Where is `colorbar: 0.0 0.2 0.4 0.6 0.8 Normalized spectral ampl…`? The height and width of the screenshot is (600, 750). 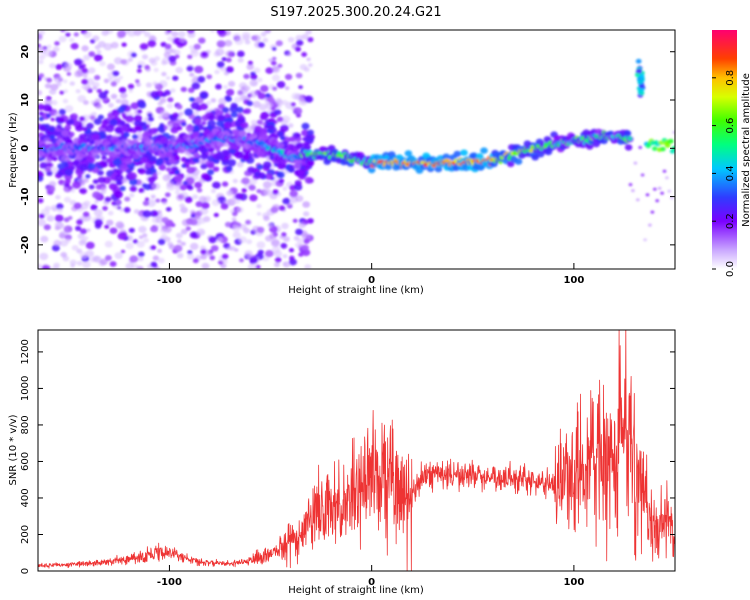 colorbar: 0.0 0.2 0.4 0.6 0.8 Normalized spectral ampl… is located at coordinates (731, 153).